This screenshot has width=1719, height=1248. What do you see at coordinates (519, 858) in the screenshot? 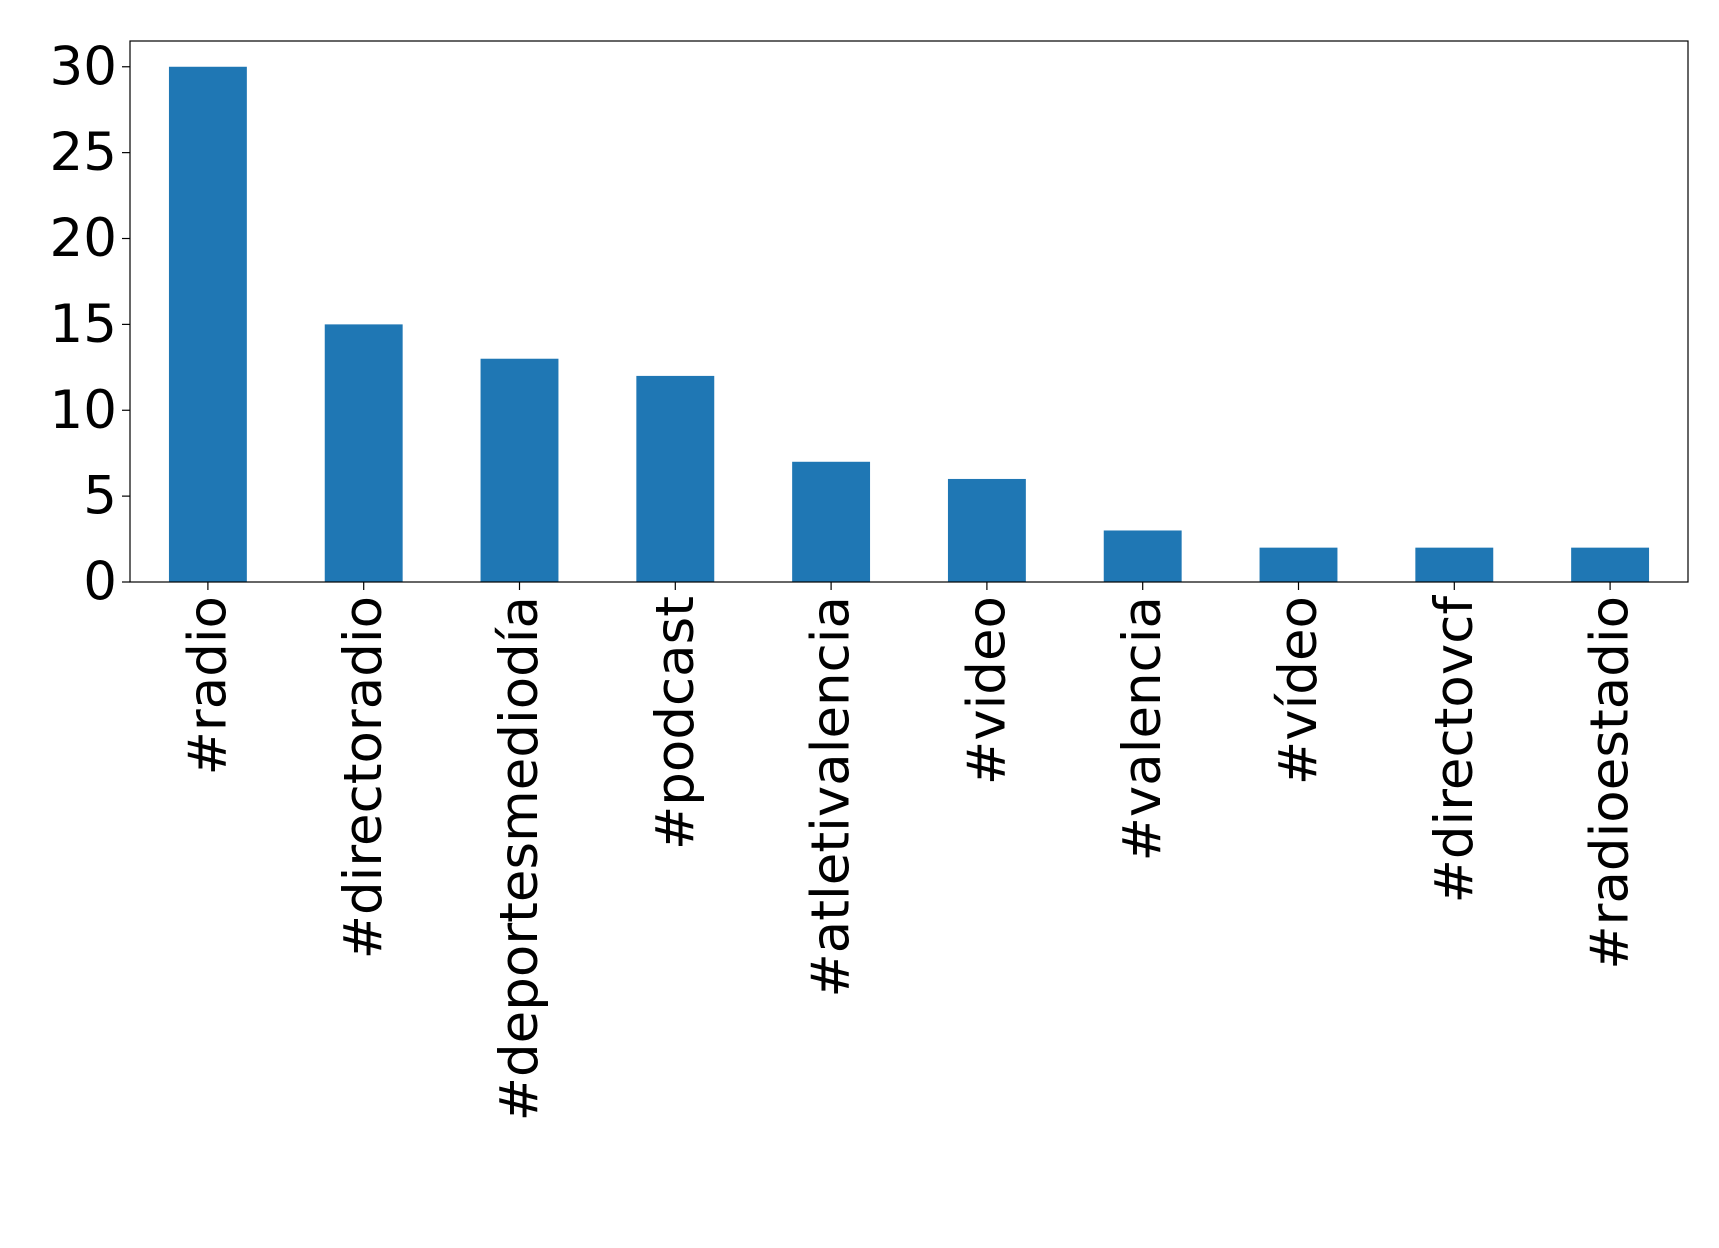
I see `x-tick-label: #deportesmediodía` at bounding box center [519, 858].